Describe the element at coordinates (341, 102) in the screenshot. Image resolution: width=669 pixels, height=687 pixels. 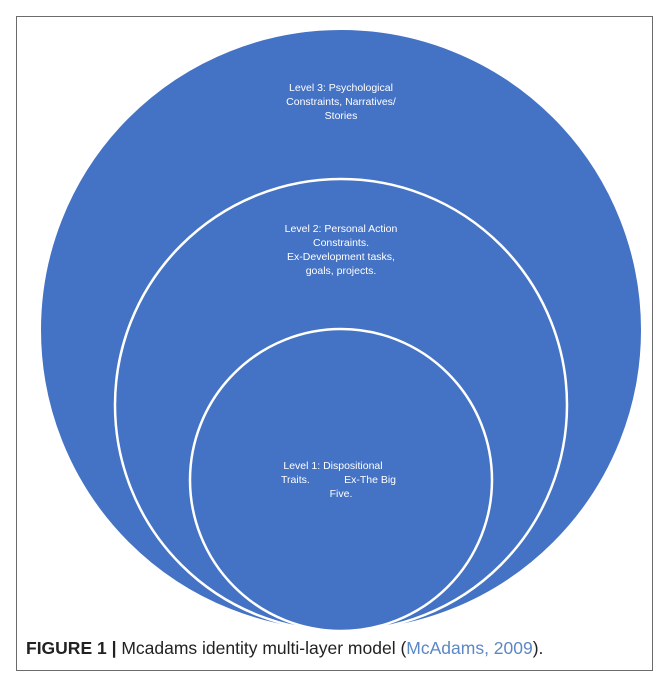
I see `level3-line-2: Constraints, Narratives/` at that location.